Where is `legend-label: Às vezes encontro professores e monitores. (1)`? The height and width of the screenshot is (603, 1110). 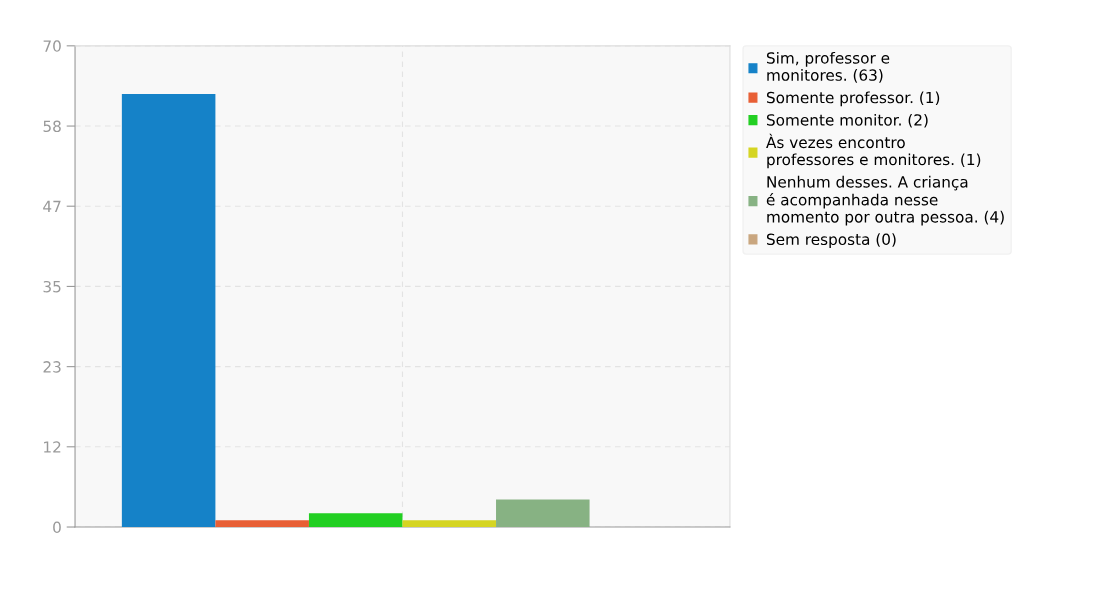 legend-label: Às vezes encontro professores e monitores. (1) is located at coordinates (873, 151).